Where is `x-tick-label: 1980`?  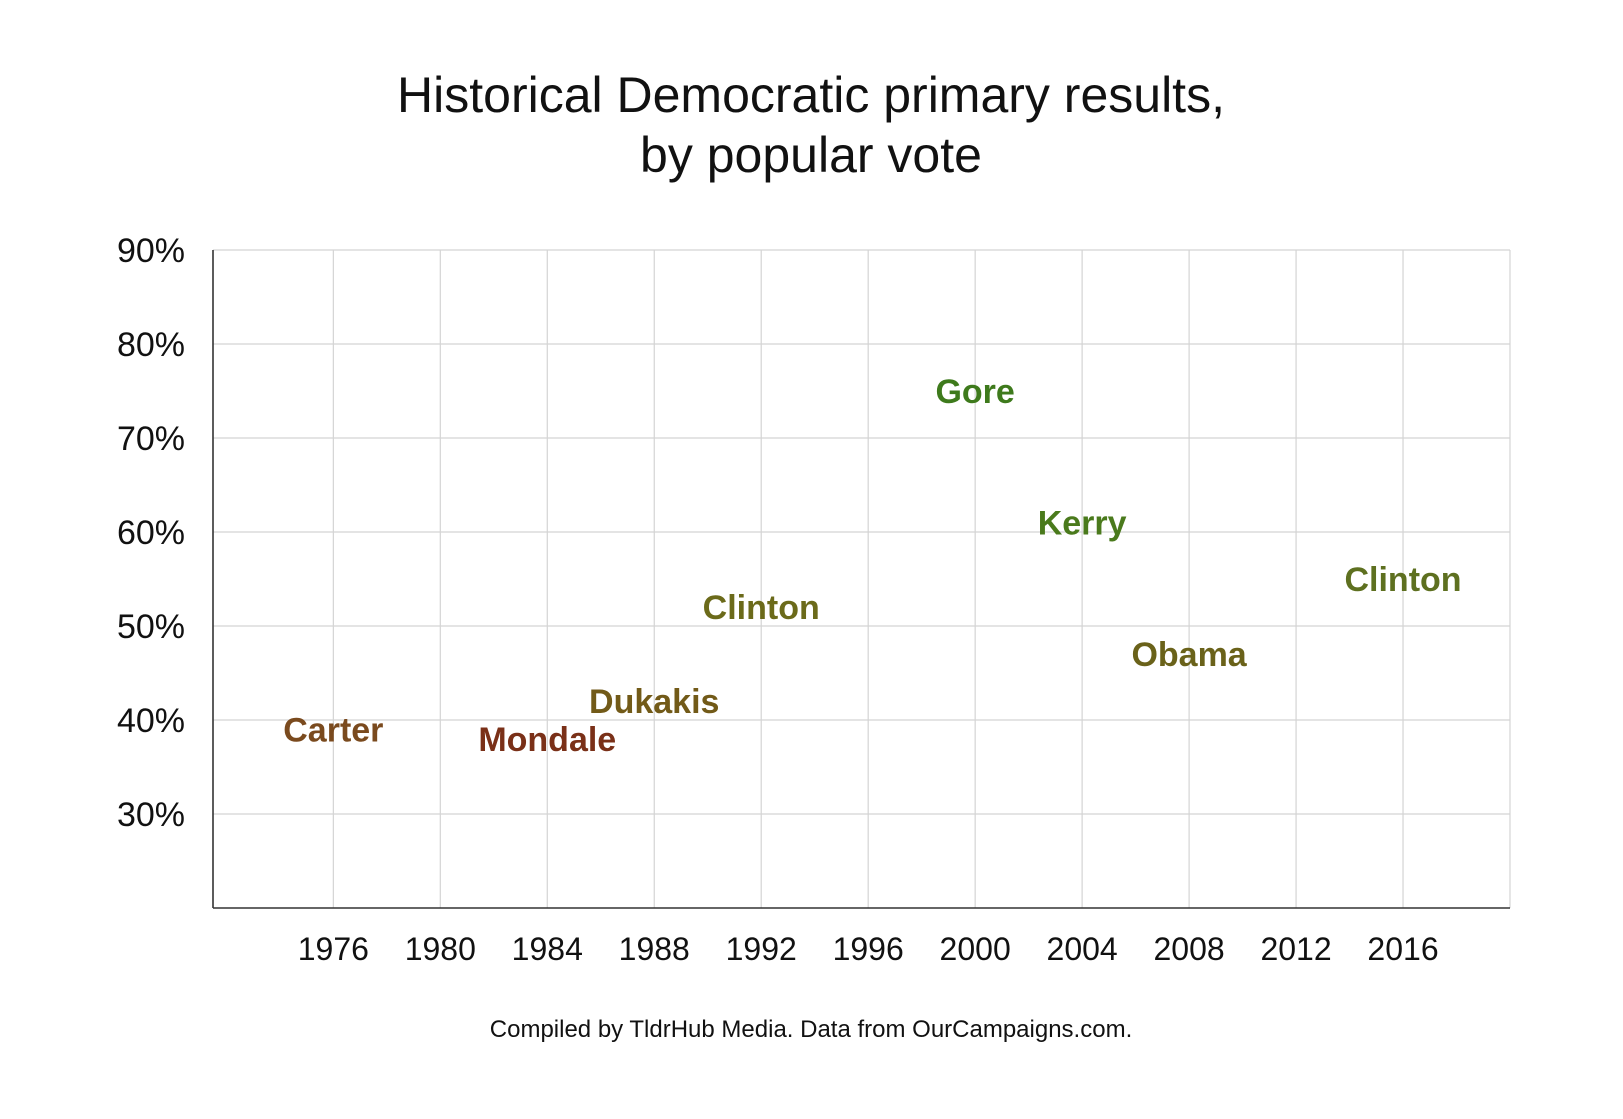
x-tick-label: 1980 is located at coordinates (440, 949).